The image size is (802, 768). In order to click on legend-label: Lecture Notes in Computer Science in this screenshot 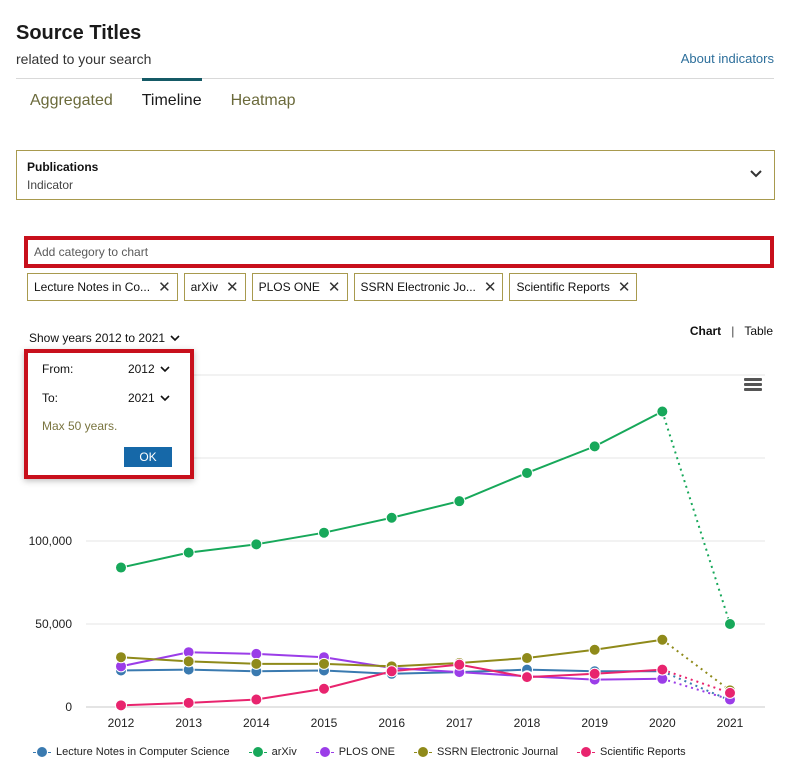, I will do `click(143, 752)`.